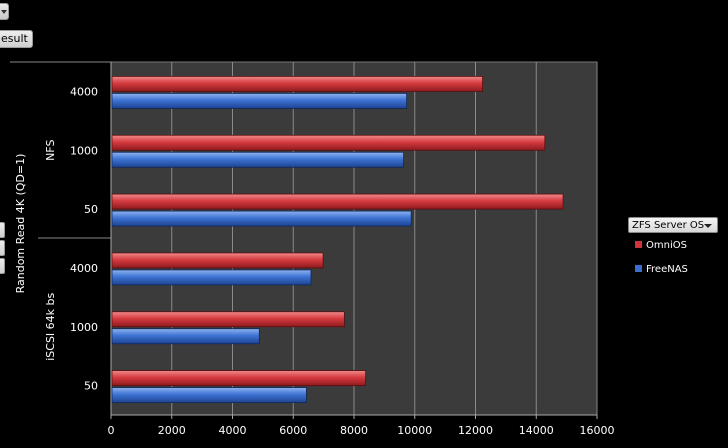 The image size is (728, 448). Describe the element at coordinates (414, 430) in the screenshot. I see `x-tick-label: 10000` at that location.